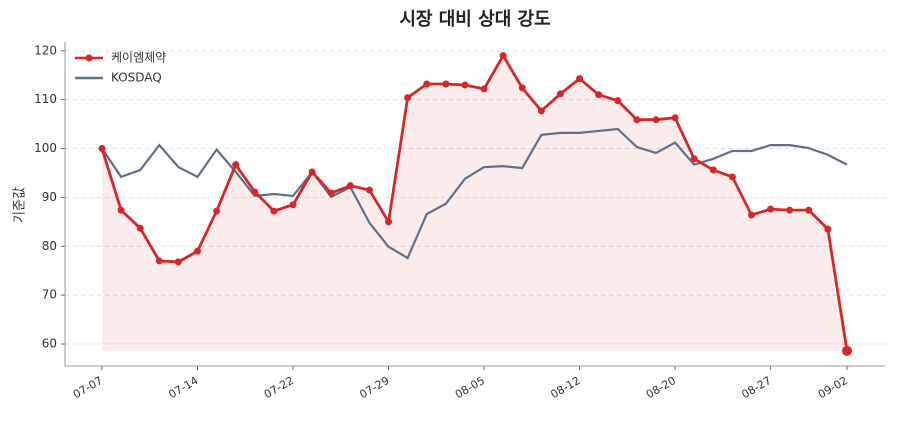  What do you see at coordinates (833, 387) in the screenshot?
I see `x-tick-label: 09-02` at bounding box center [833, 387].